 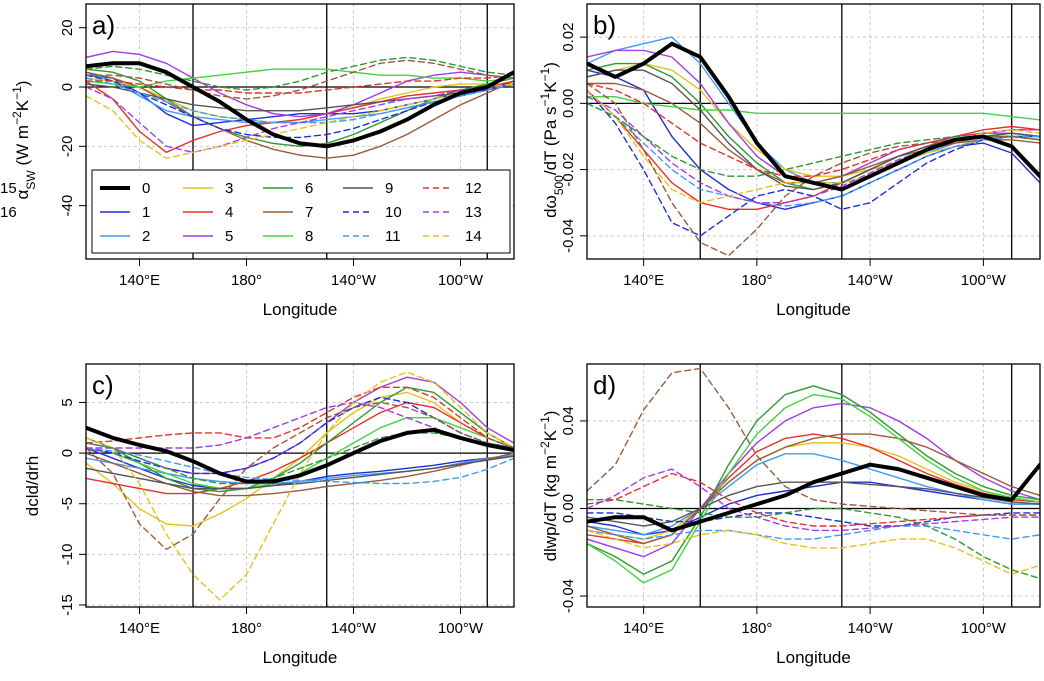 What do you see at coordinates (393, 212) in the screenshot?
I see `legend-label-10: 10` at bounding box center [393, 212].